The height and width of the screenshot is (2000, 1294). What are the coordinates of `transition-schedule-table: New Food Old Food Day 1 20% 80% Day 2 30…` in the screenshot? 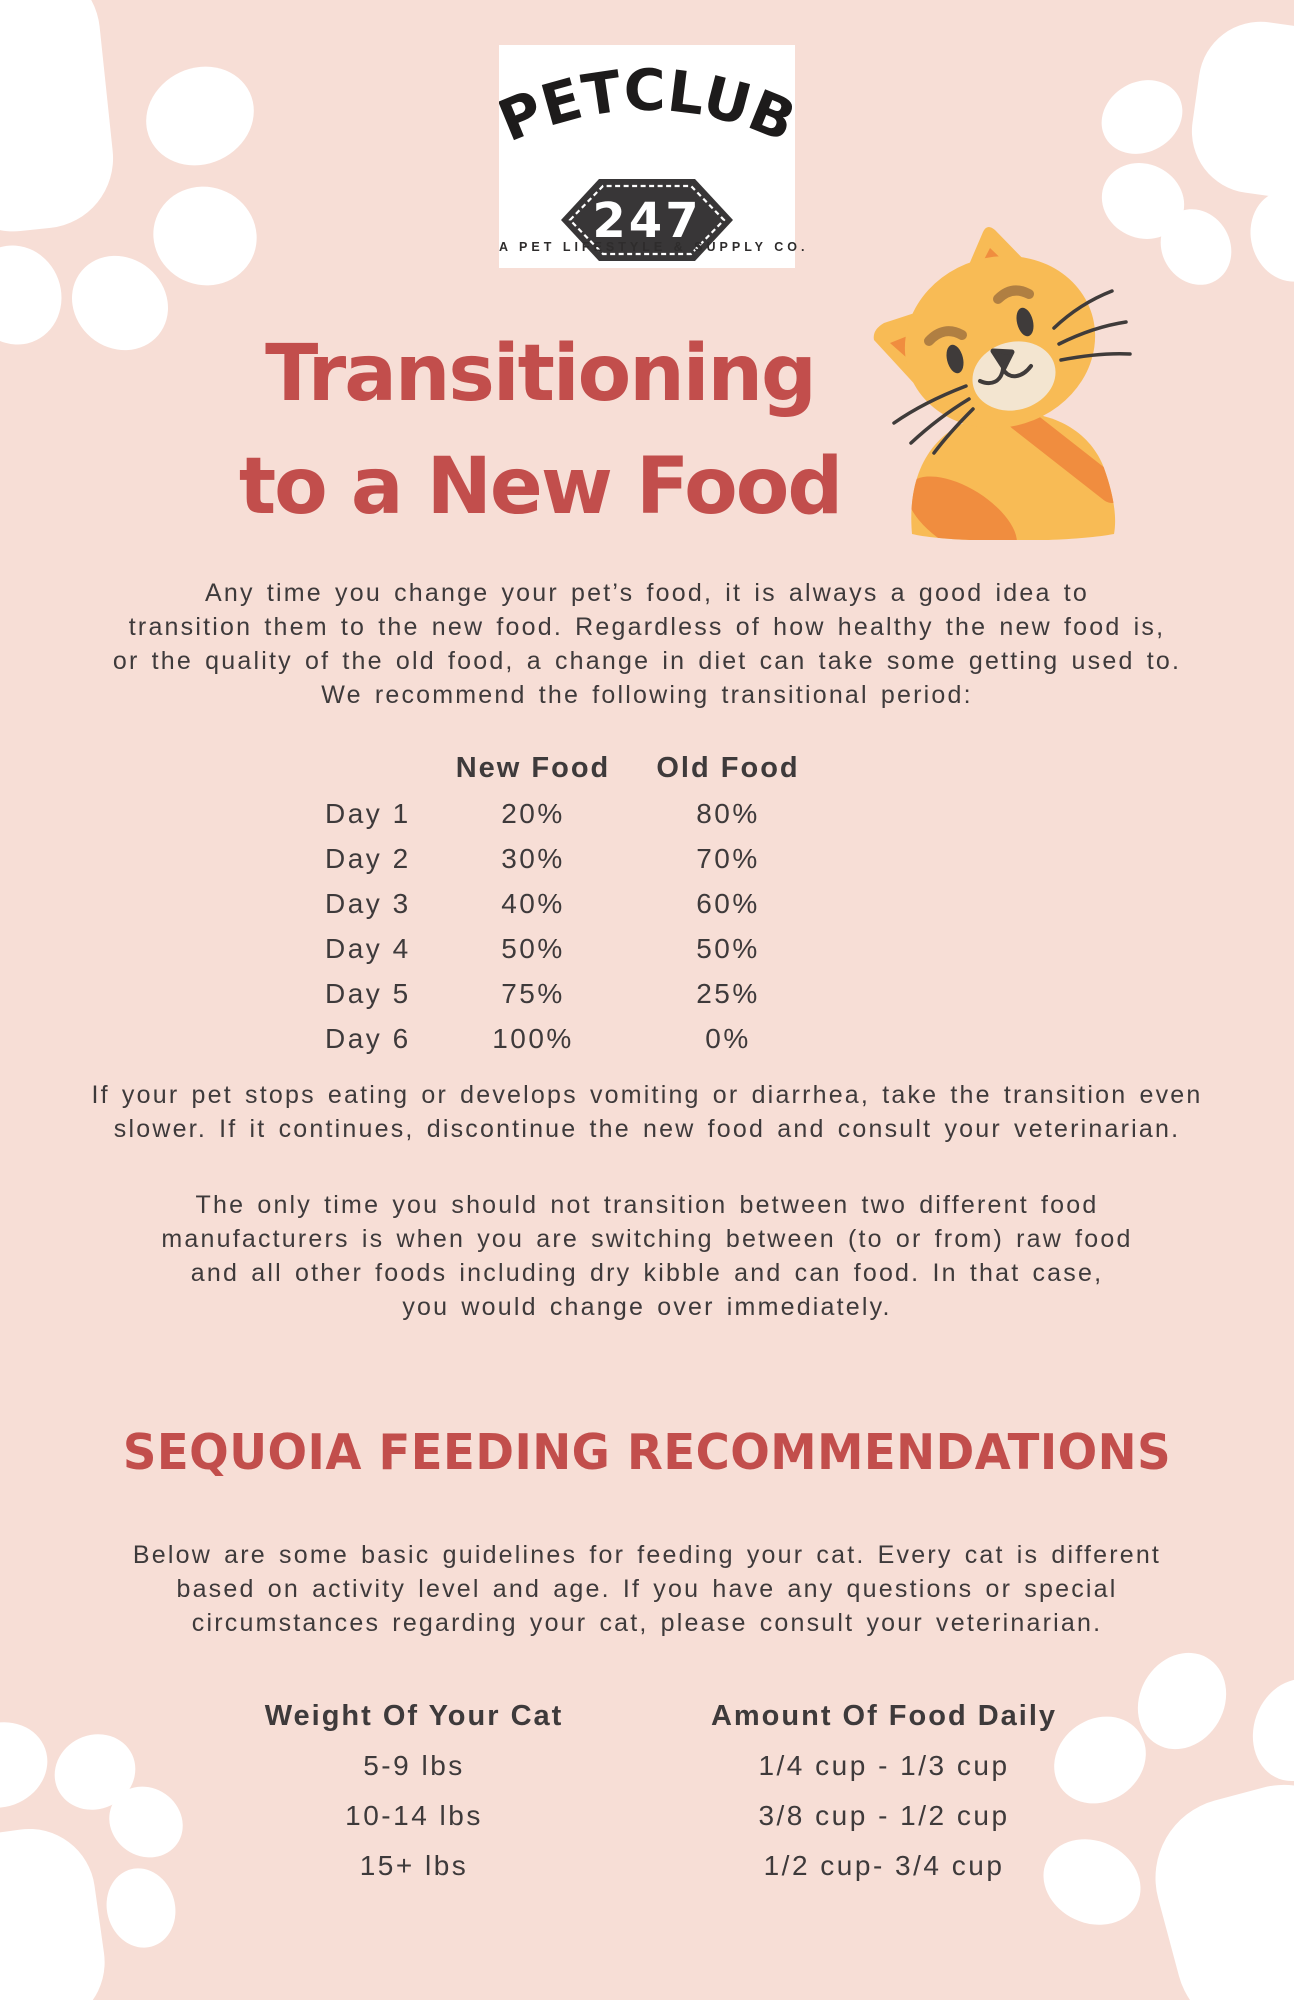 It's located at (579, 903).